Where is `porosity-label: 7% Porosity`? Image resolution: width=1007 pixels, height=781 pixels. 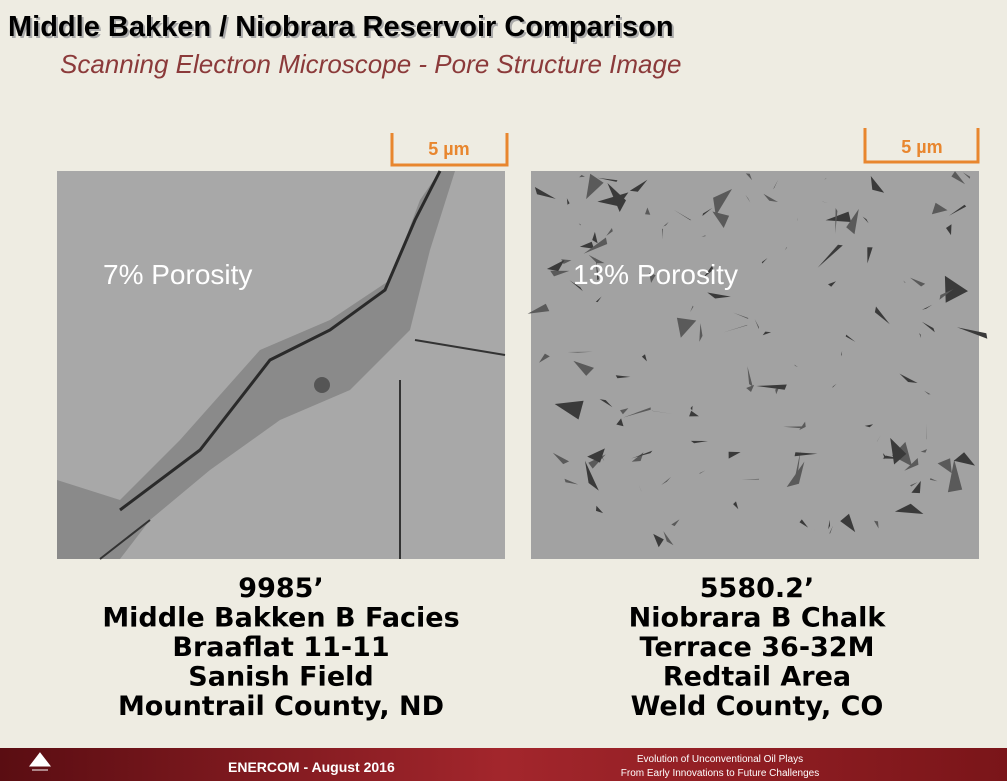
porosity-label: 7% Porosity is located at coordinates (177, 274).